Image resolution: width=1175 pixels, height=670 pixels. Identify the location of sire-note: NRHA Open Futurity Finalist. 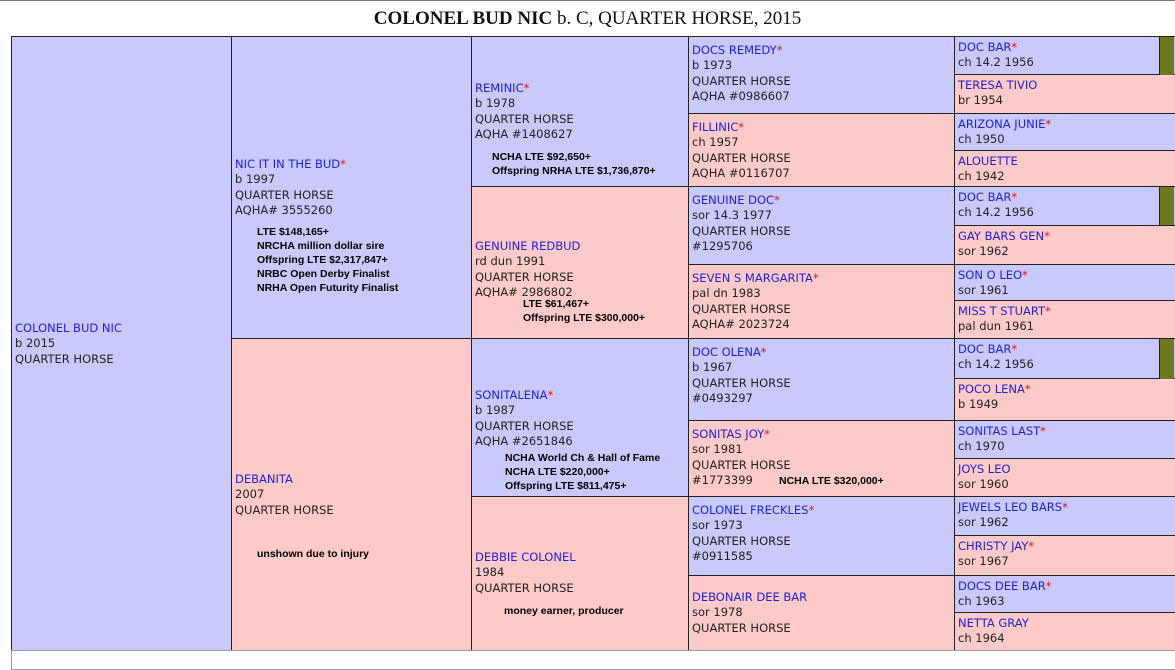
(328, 288).